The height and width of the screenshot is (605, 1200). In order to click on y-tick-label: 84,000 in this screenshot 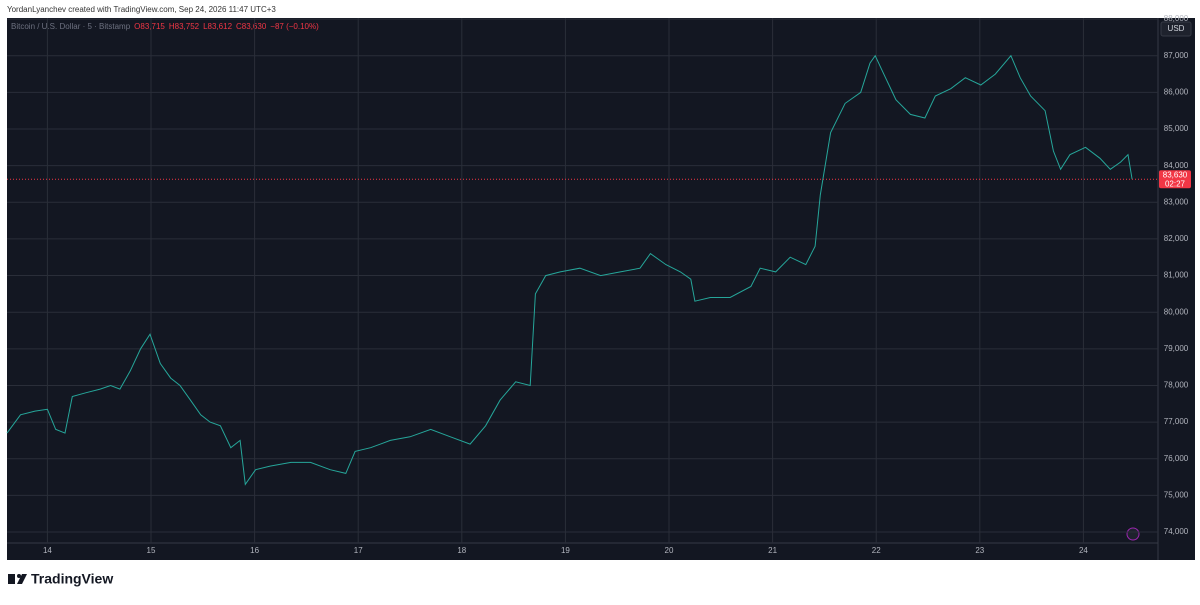, I will do `click(1176, 165)`.